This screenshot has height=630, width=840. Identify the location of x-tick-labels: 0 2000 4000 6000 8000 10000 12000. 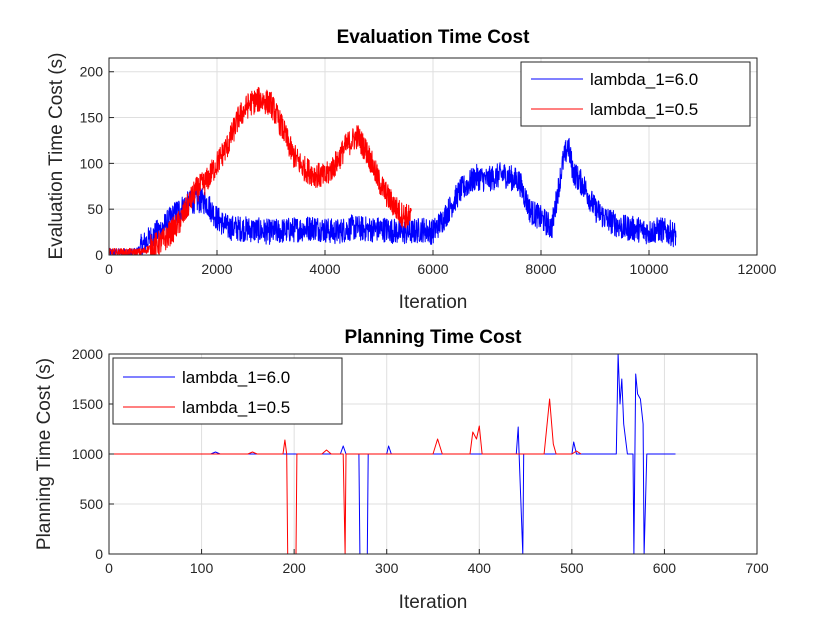
(441, 263).